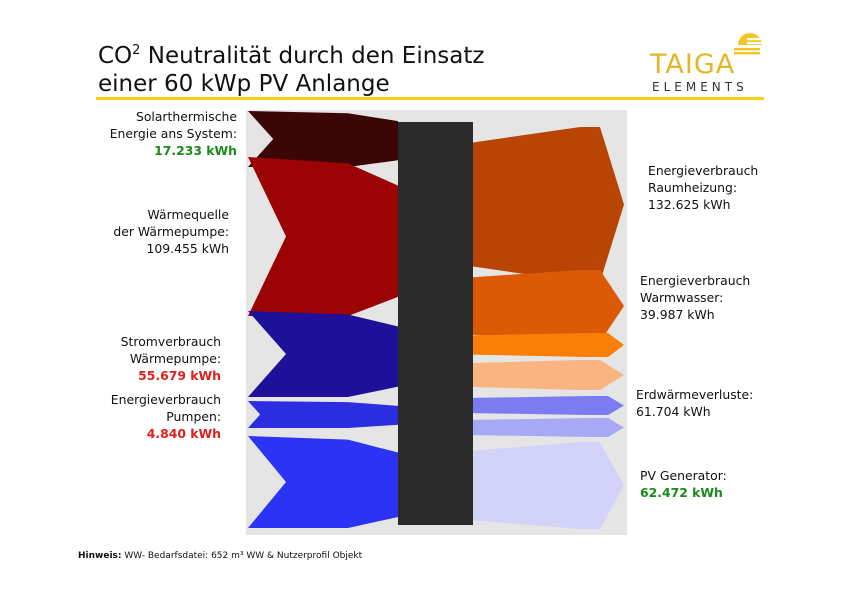  I want to click on input-label-line: Solarthermische, so click(186, 116).